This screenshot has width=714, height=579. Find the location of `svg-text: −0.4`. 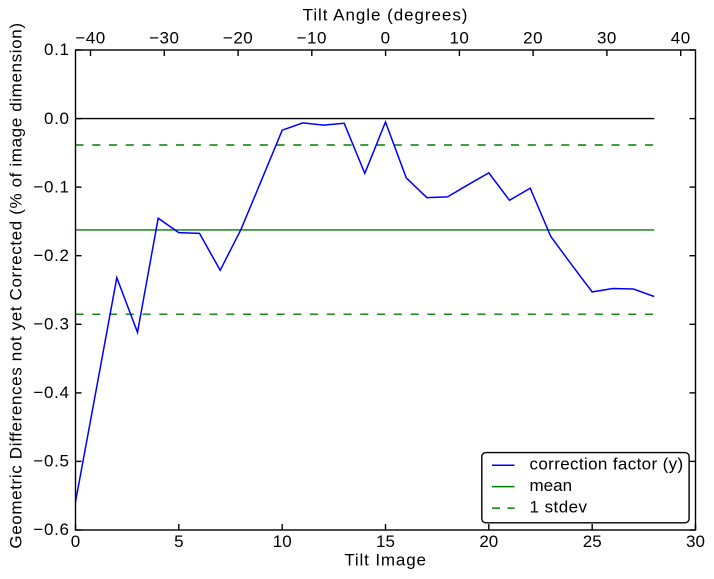

svg-text: −0.4 is located at coordinates (51, 392).